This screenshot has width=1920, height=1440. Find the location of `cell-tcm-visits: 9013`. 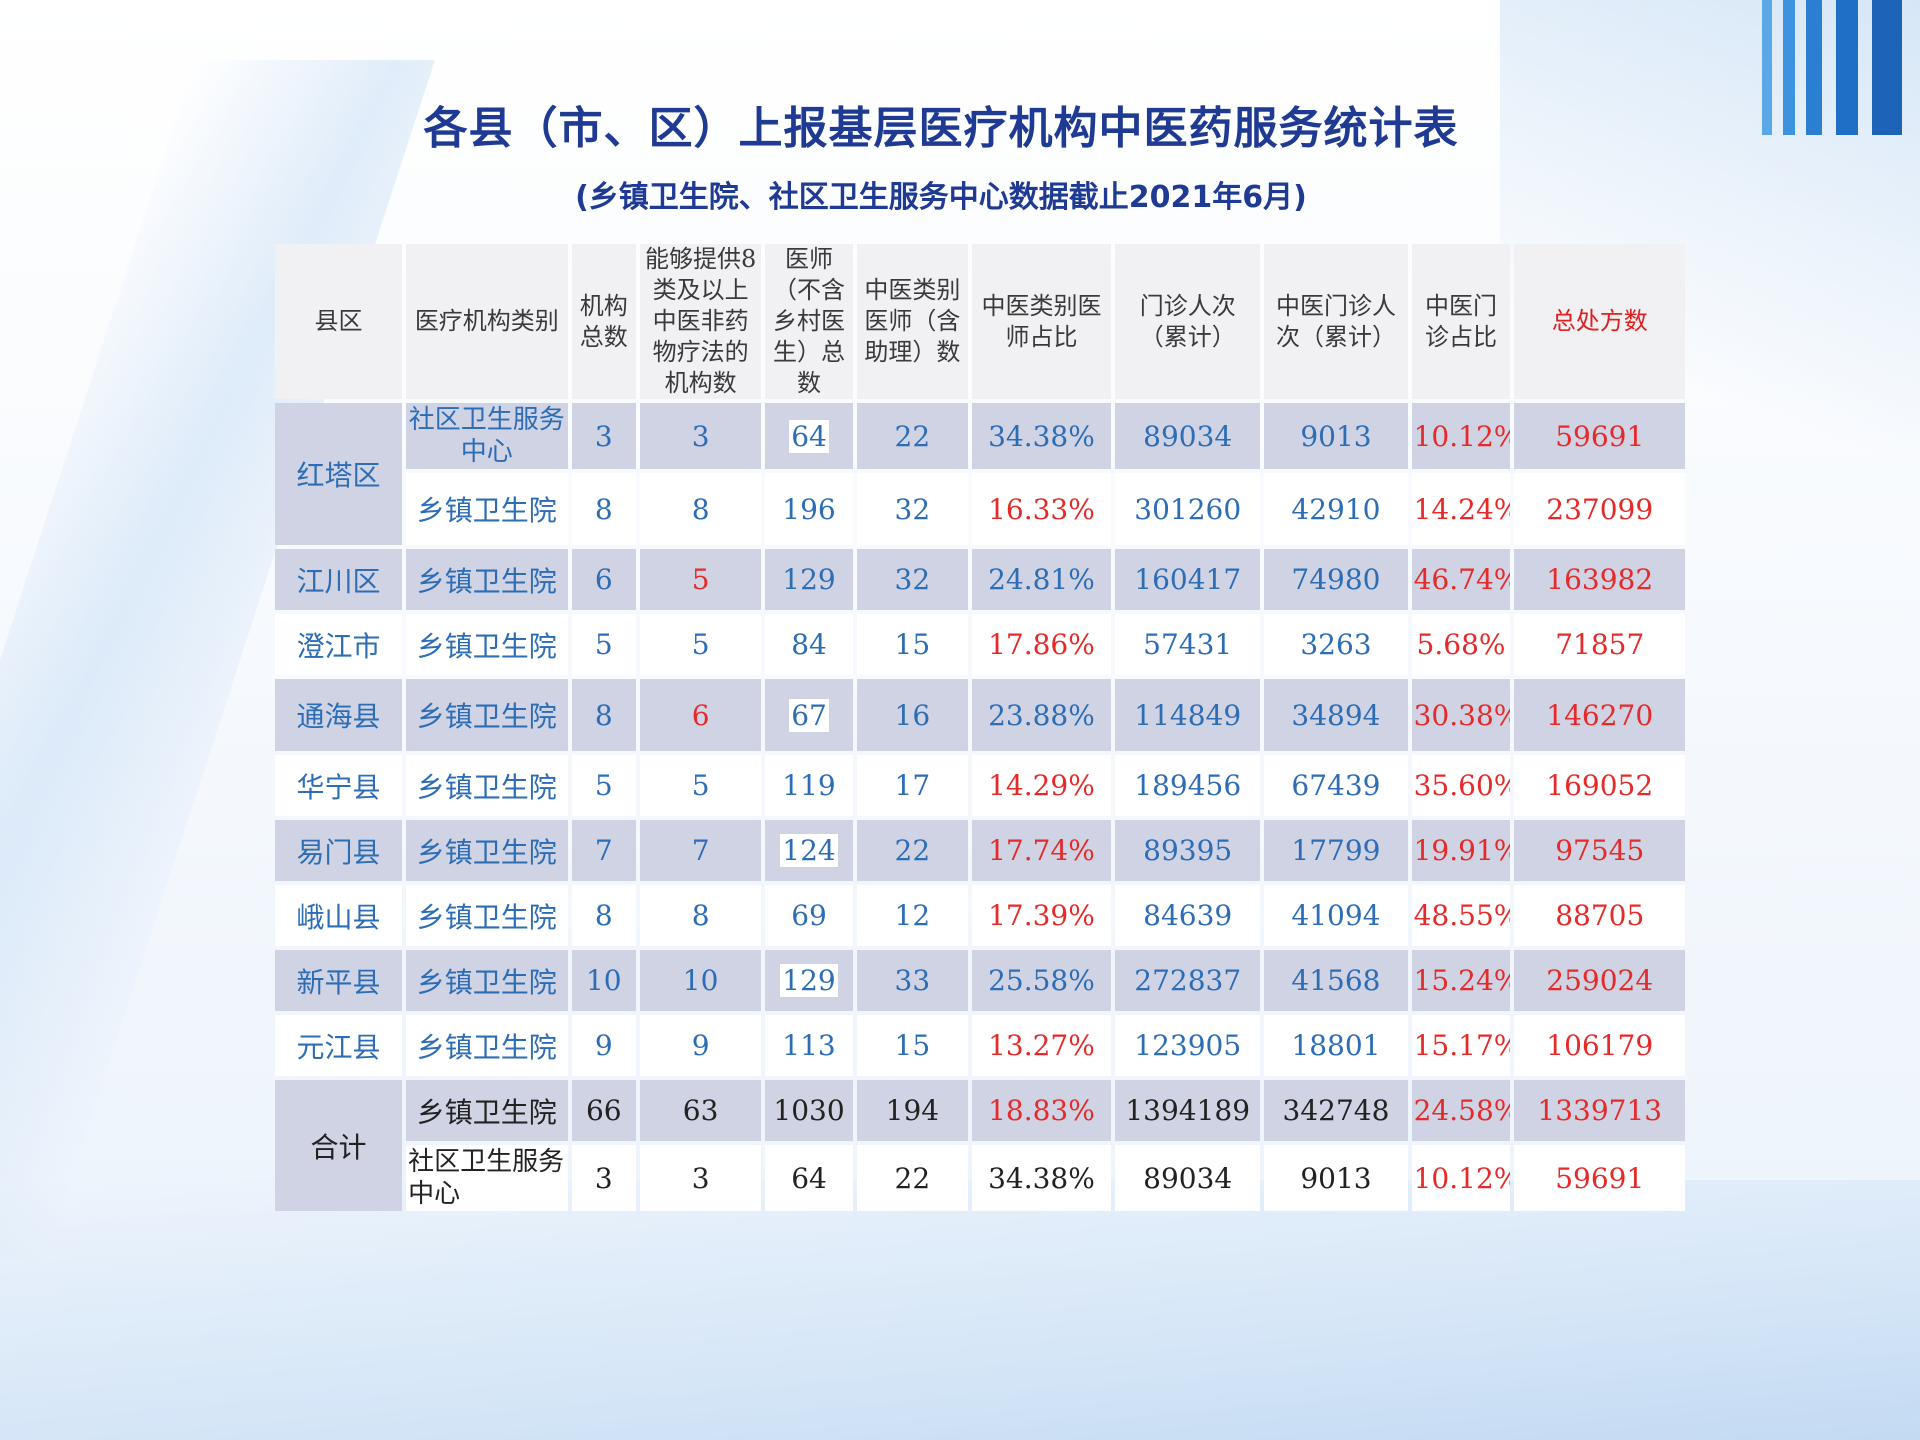

cell-tcm-visits: 9013 is located at coordinates (1336, 436).